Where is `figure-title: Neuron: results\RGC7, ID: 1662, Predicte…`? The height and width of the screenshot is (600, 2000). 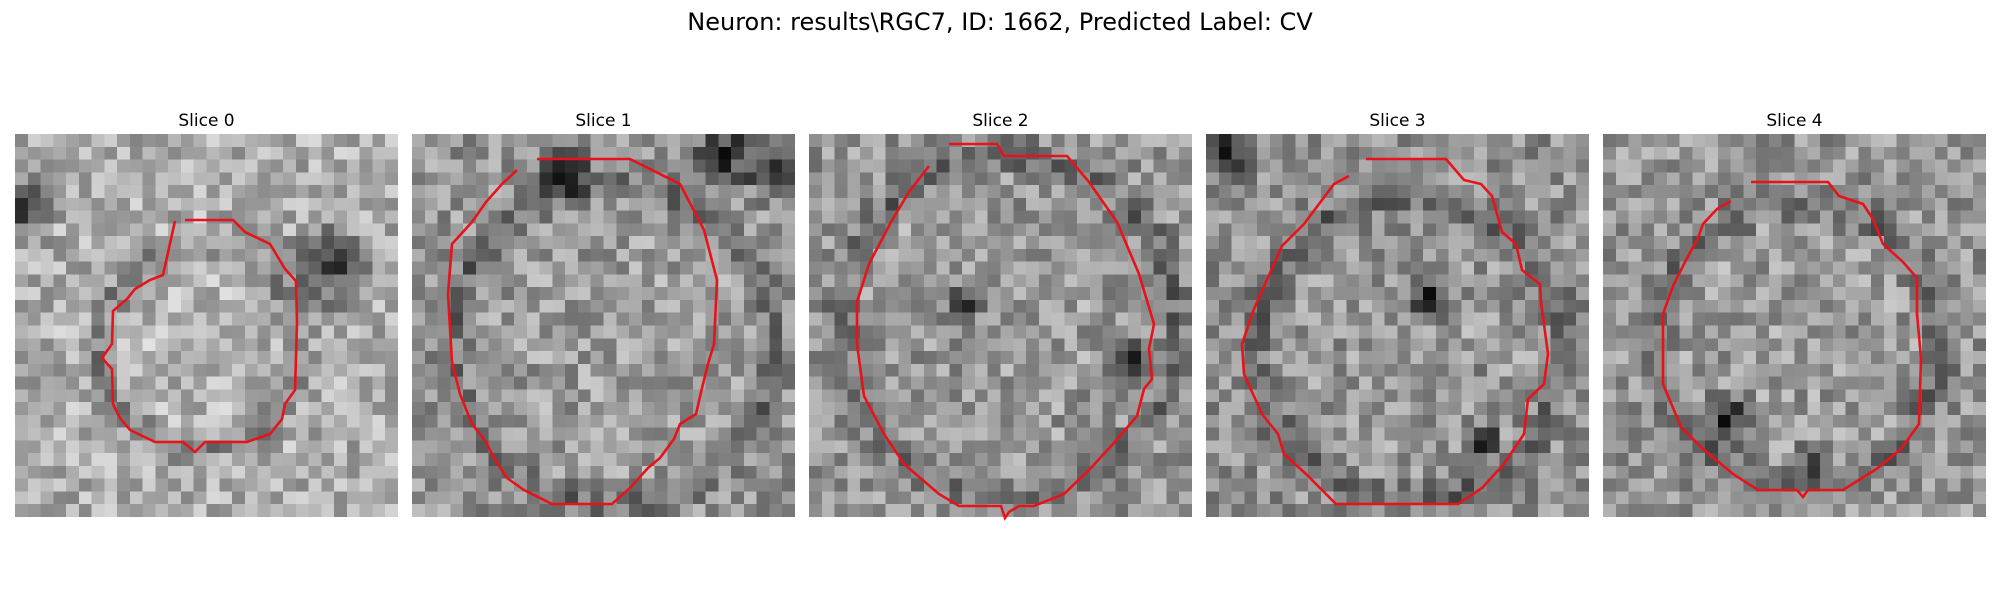 figure-title: Neuron: results\RGC7, ID: 1662, Predicte… is located at coordinates (1000, 22).